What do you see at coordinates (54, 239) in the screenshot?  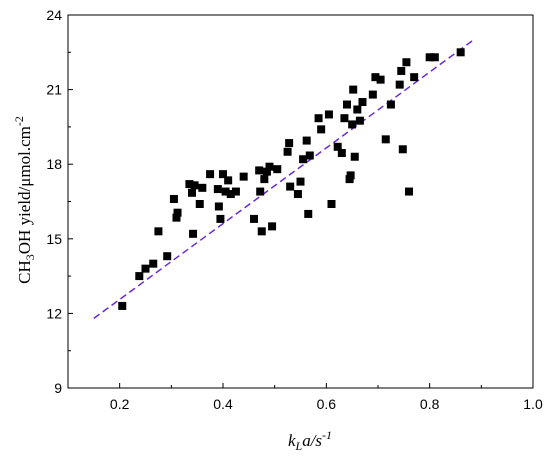 I see `y-tick-label: 15` at bounding box center [54, 239].